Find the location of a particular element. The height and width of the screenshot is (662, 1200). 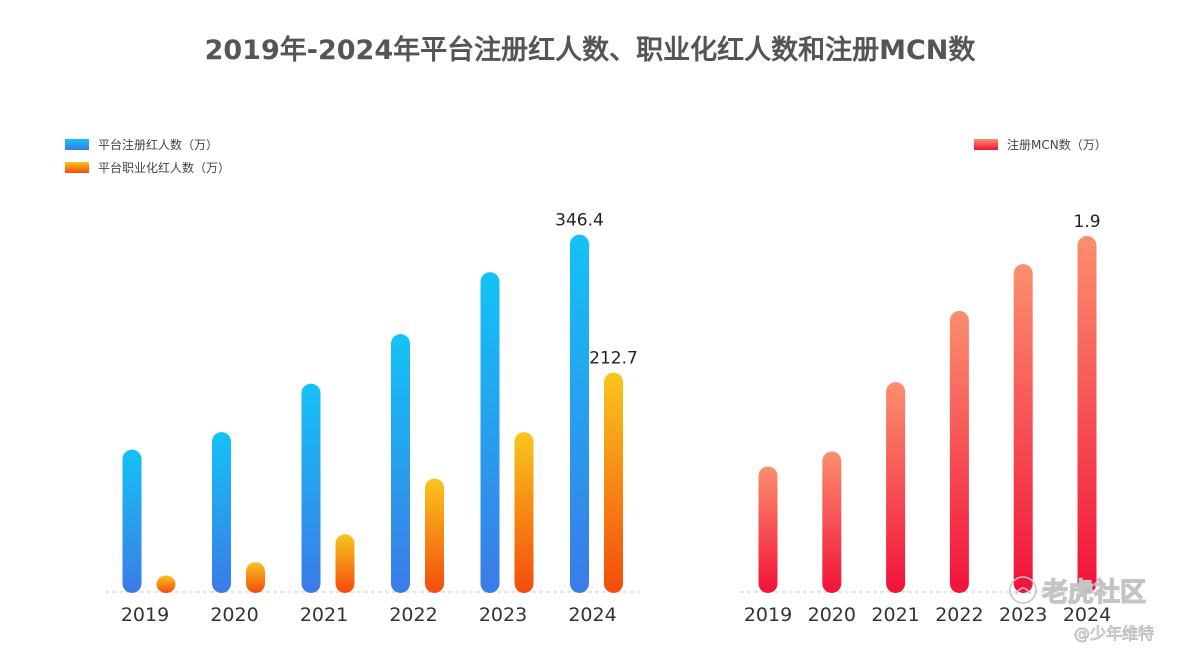

right-tick-2024: 2024 is located at coordinates (1087, 615).